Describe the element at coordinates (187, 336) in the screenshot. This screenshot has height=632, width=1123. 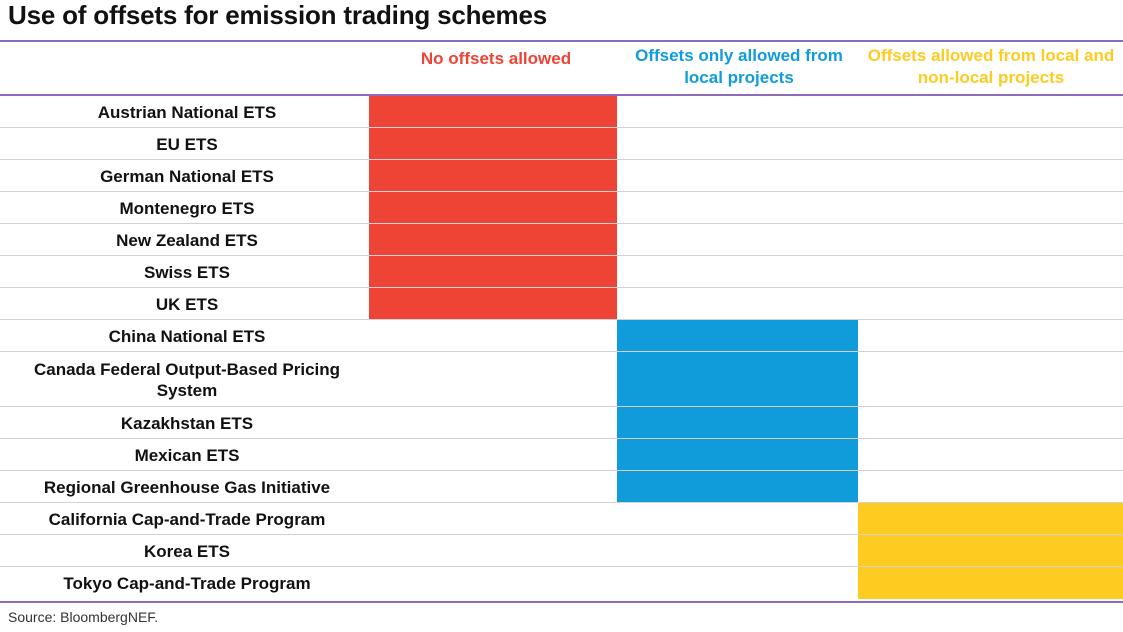
I see `row-label: China National ETS` at that location.